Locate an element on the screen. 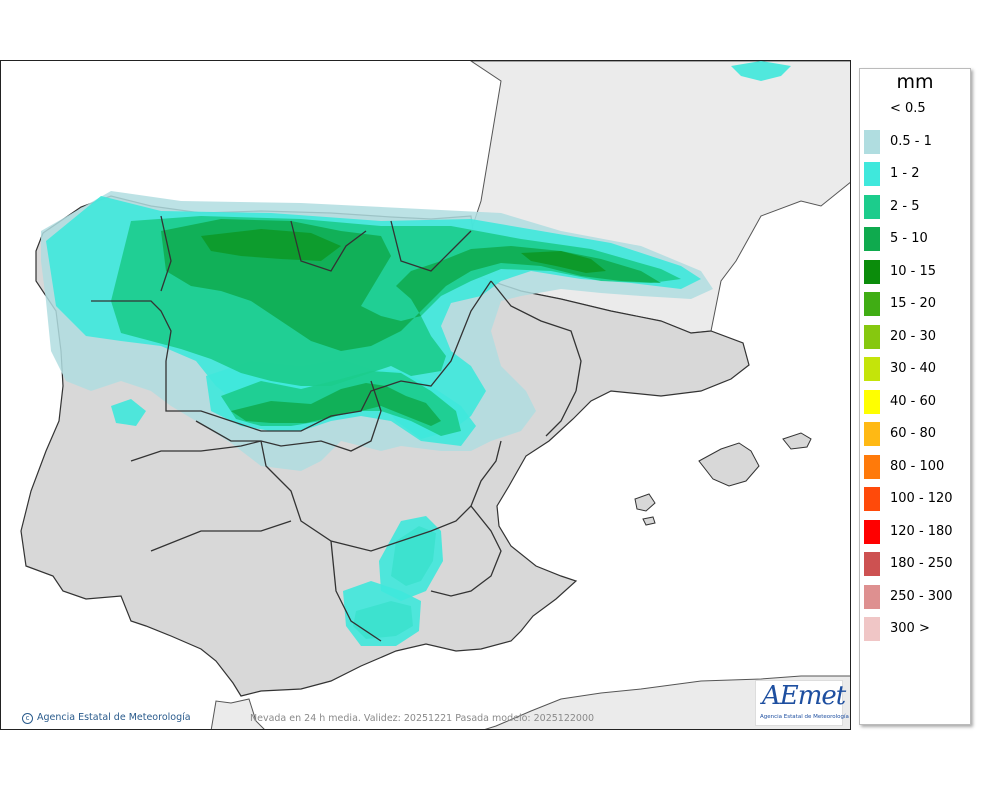  legend-row: 15 - 20 is located at coordinates (916, 304).